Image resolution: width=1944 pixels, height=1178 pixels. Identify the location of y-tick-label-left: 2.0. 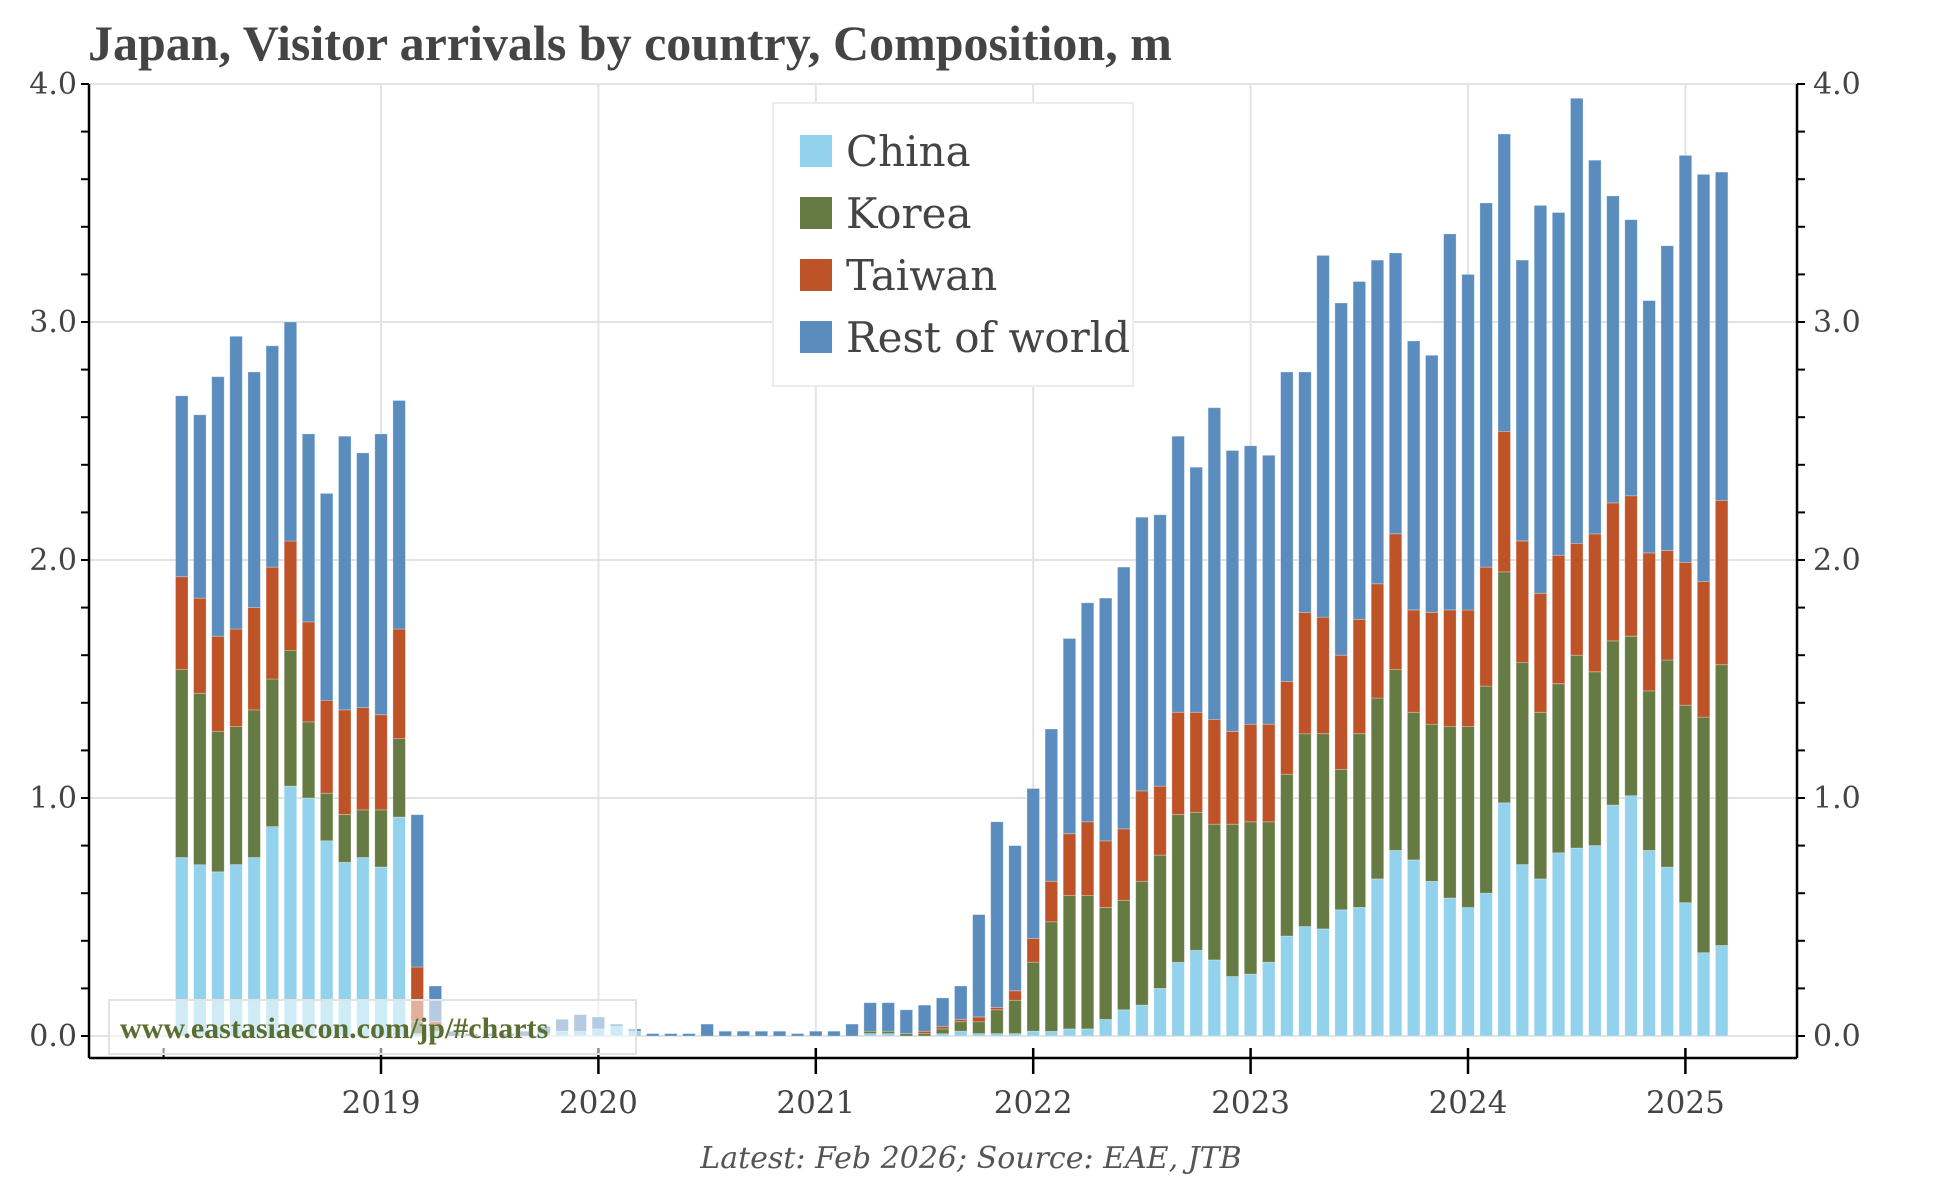
(53, 560).